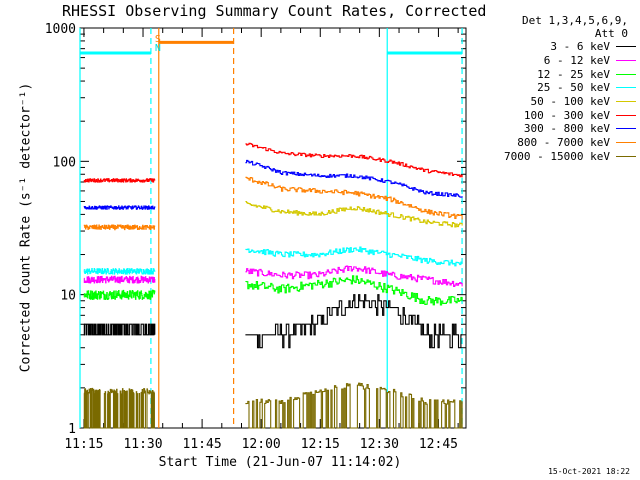 This screenshot has width=640, height=480. What do you see at coordinates (575, 20) in the screenshot?
I see `detector-list: Det 1,3,4,5,6,9,` at bounding box center [575, 20].